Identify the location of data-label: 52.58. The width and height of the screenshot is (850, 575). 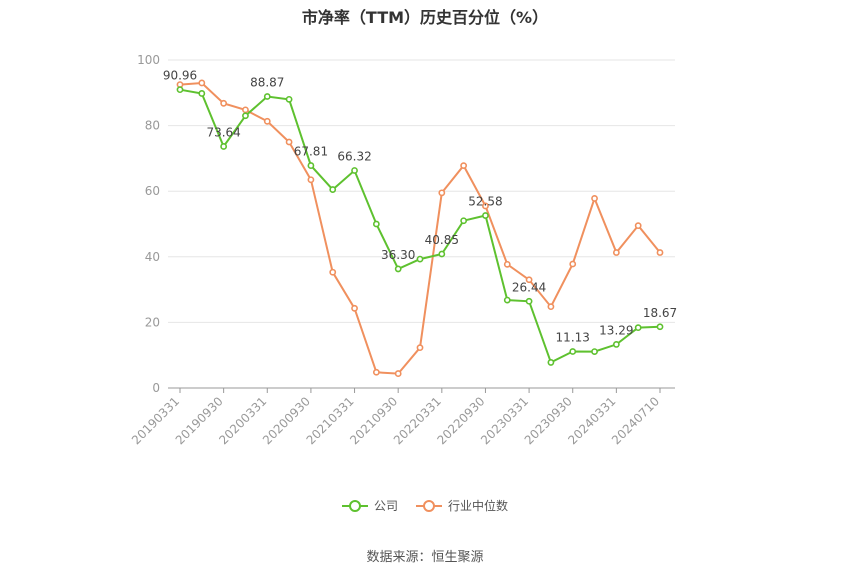
(485, 202).